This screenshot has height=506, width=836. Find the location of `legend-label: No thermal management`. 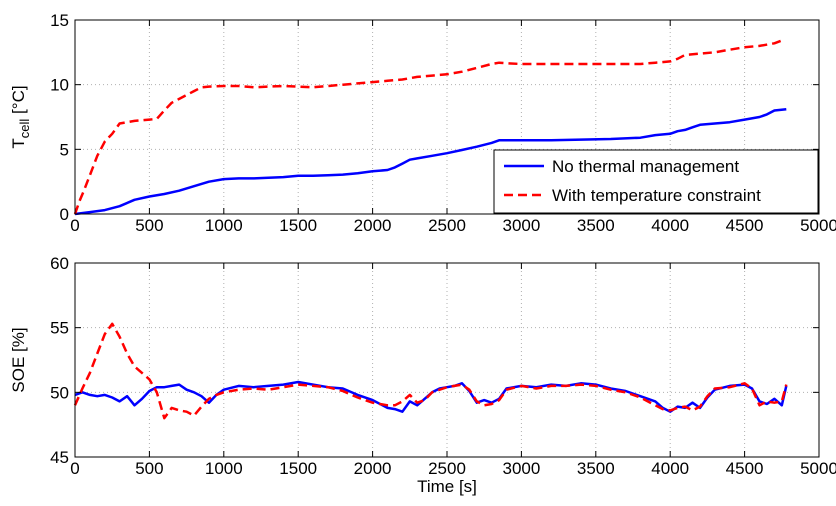

legend-label: No thermal management is located at coordinates (645, 166).